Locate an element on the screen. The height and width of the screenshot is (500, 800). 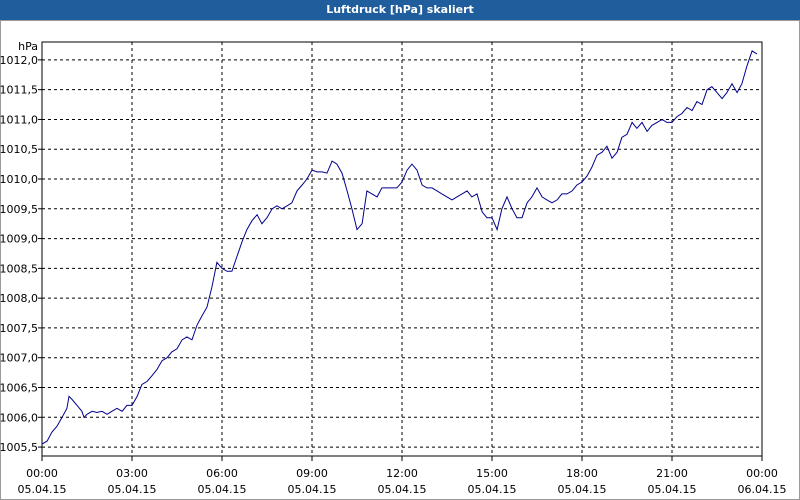
y-tick-label: 1010,0 is located at coordinates (19, 179).